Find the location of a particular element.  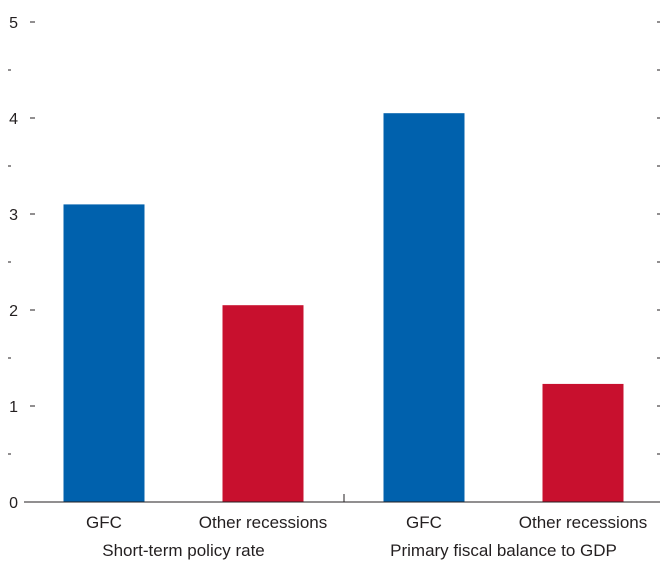

group-label-1: Short-term policy rate is located at coordinates (183, 550).